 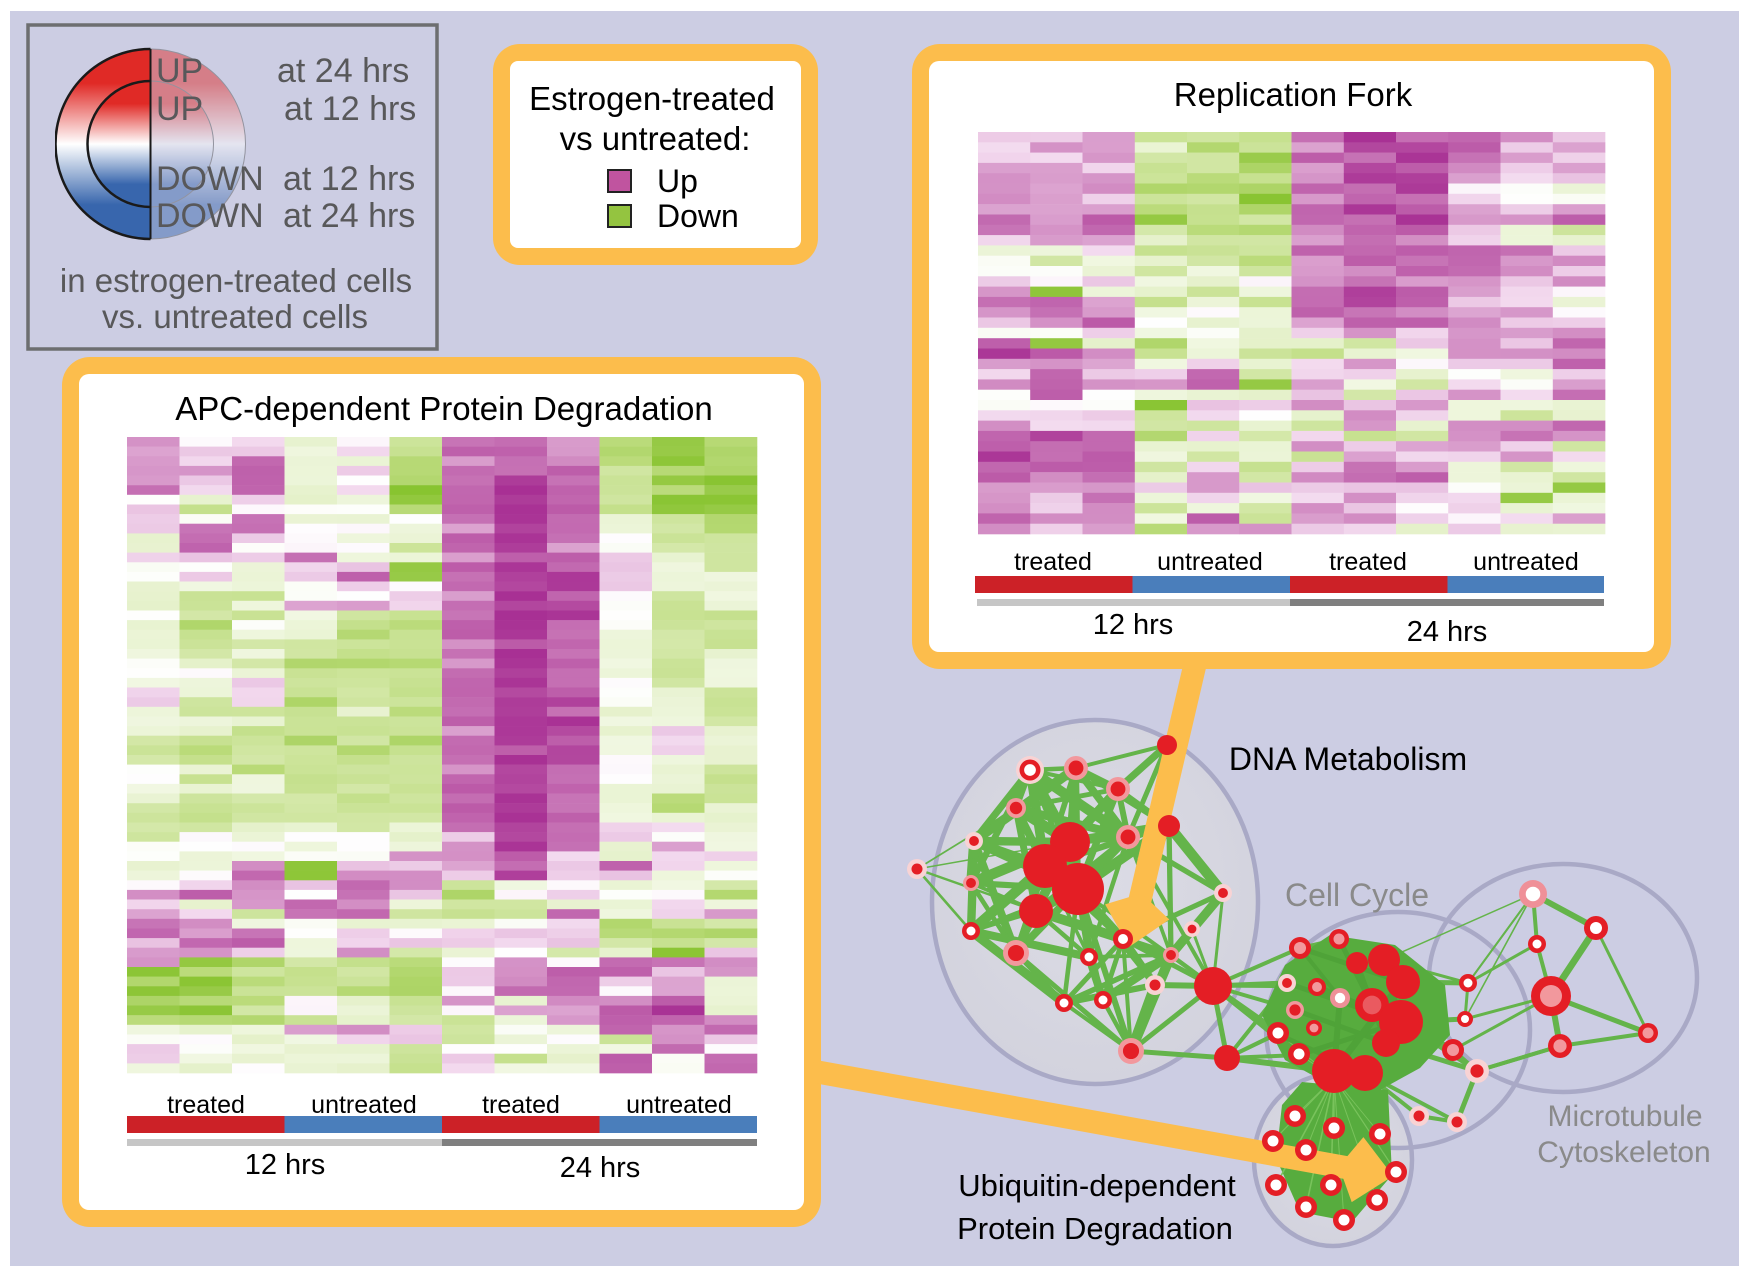 I want to click on svg-text: in estrogen-treated cells, so click(x=236, y=280).